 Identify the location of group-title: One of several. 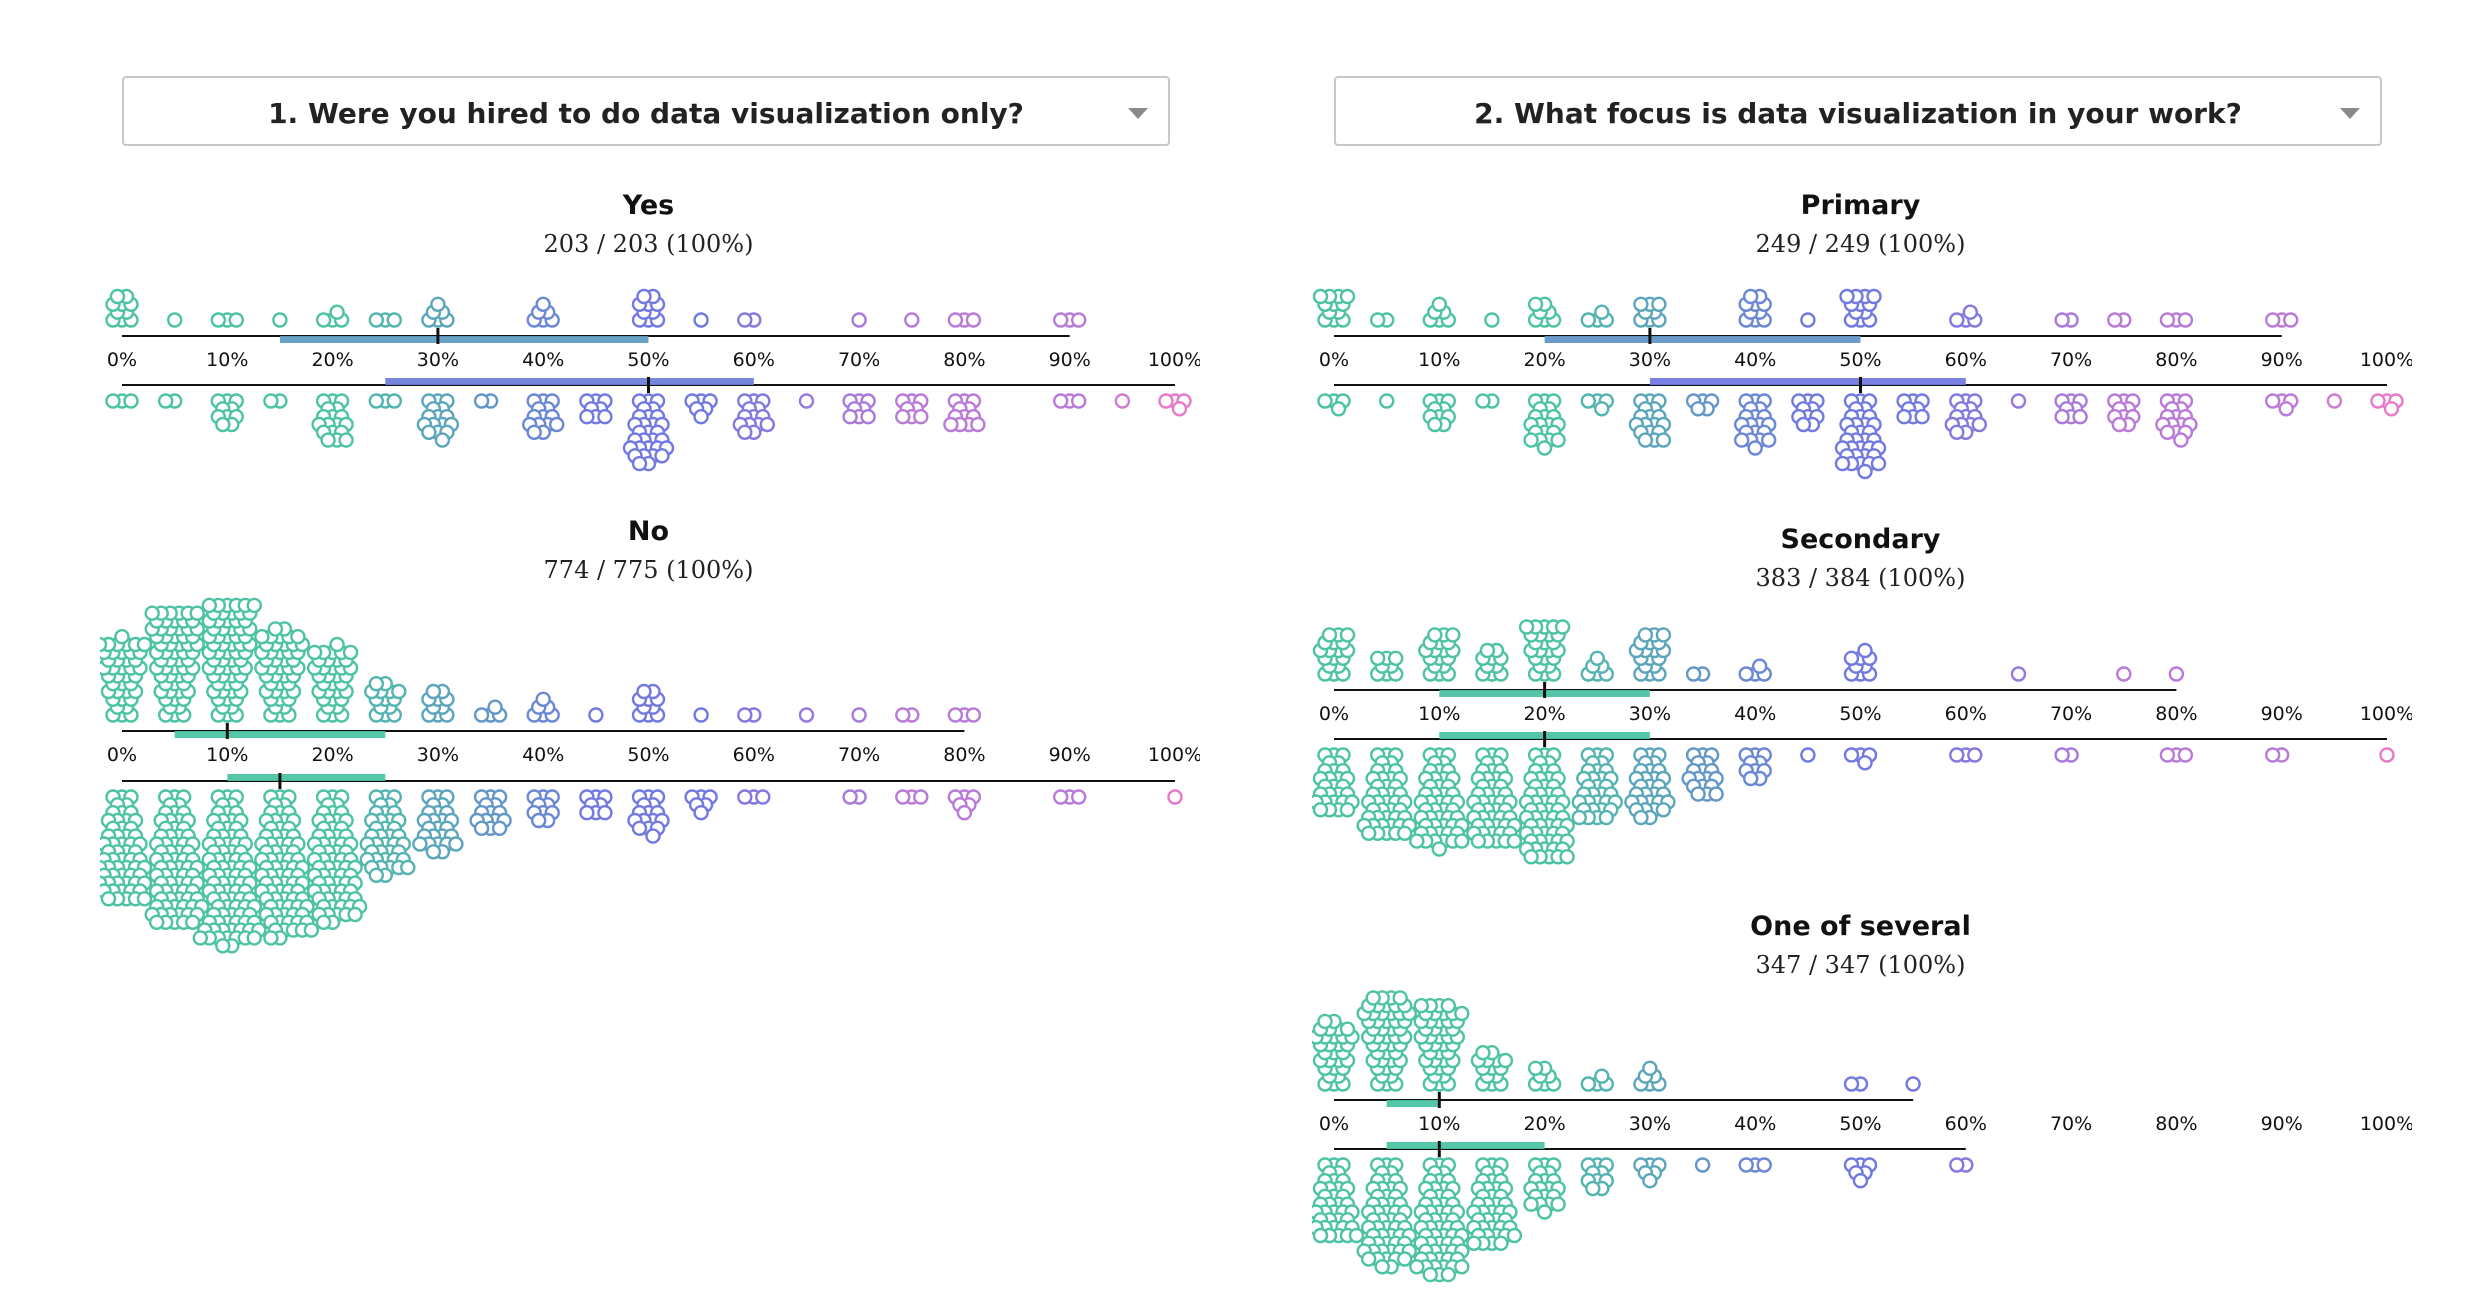
(1860, 926).